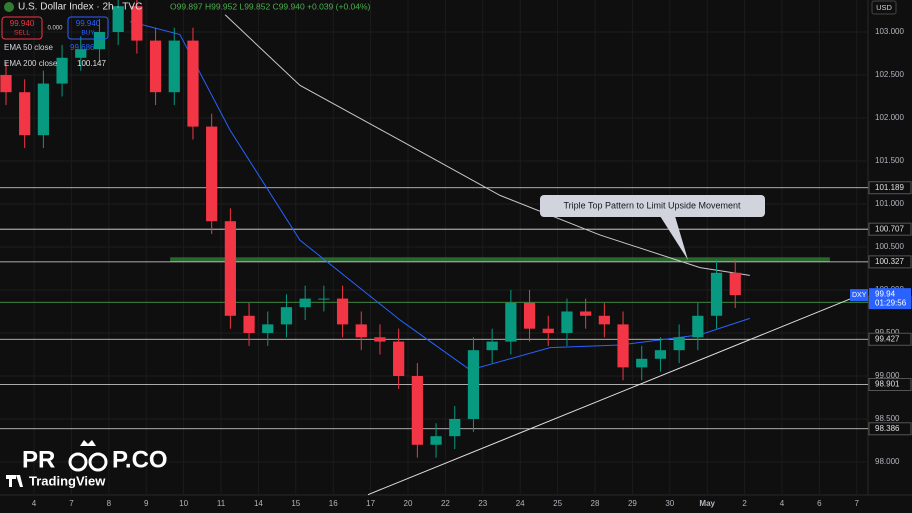  I want to click on x-tick-label: 25, so click(557, 503).